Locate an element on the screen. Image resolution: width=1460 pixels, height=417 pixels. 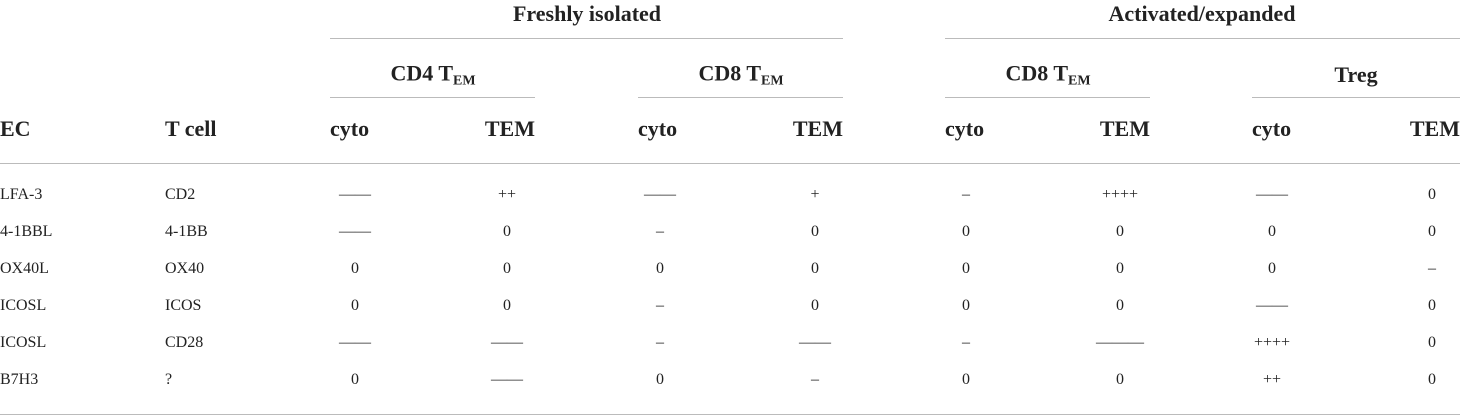
cell: 4-1BB is located at coordinates (186, 231).